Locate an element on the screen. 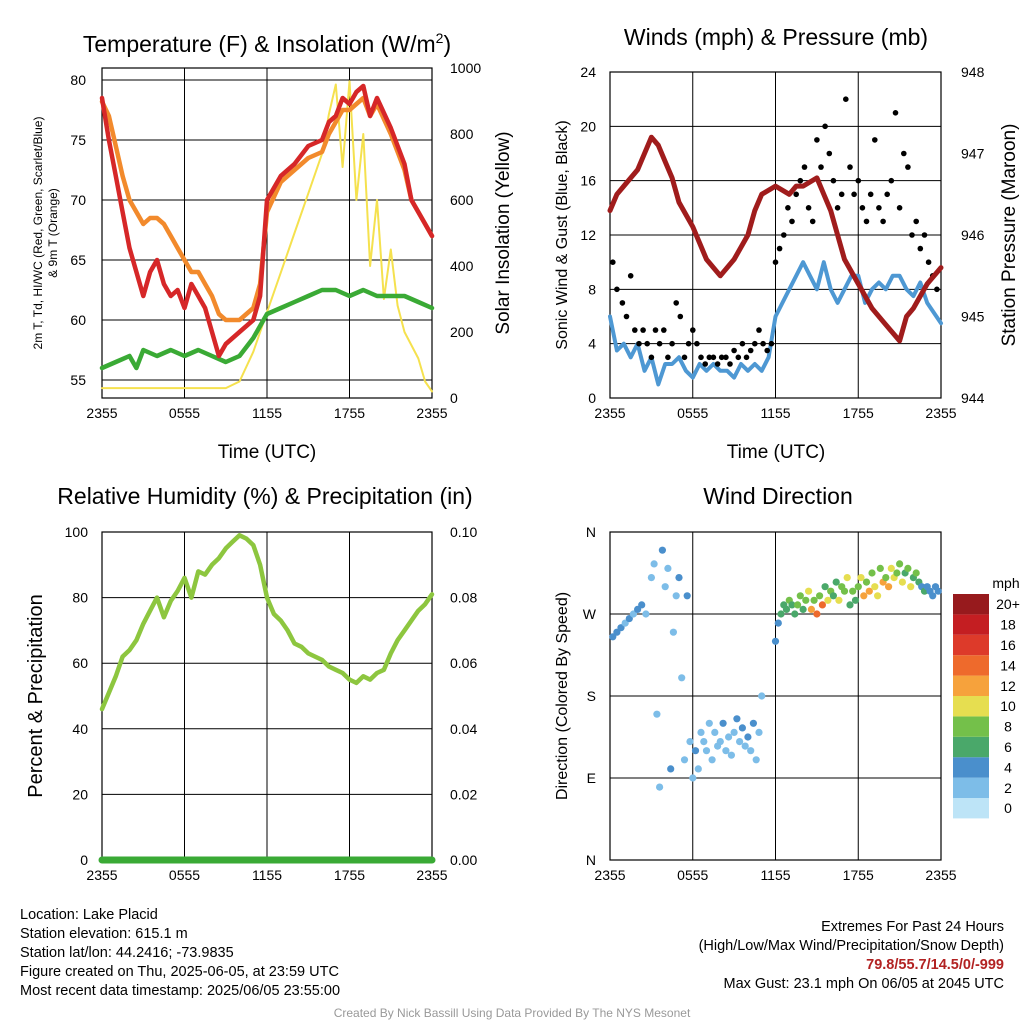 The image size is (1024, 1024). wind-y-tick-label: 24 is located at coordinates (588, 72).